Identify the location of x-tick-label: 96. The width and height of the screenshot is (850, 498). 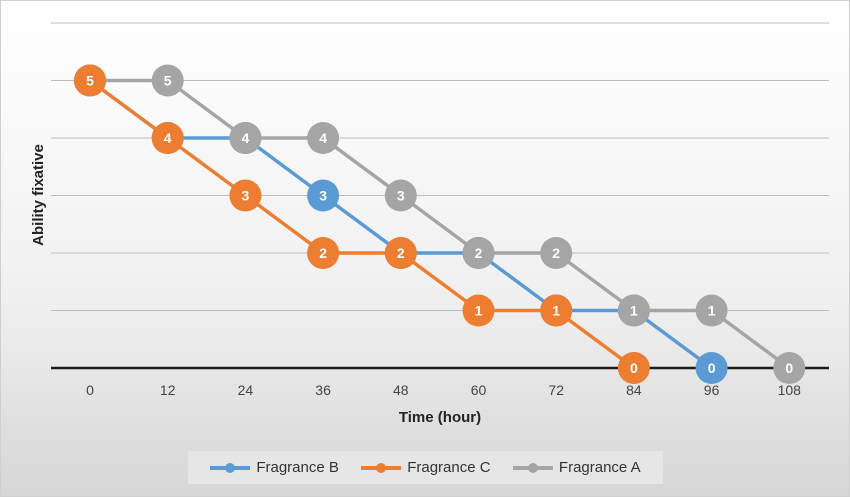
(712, 390).